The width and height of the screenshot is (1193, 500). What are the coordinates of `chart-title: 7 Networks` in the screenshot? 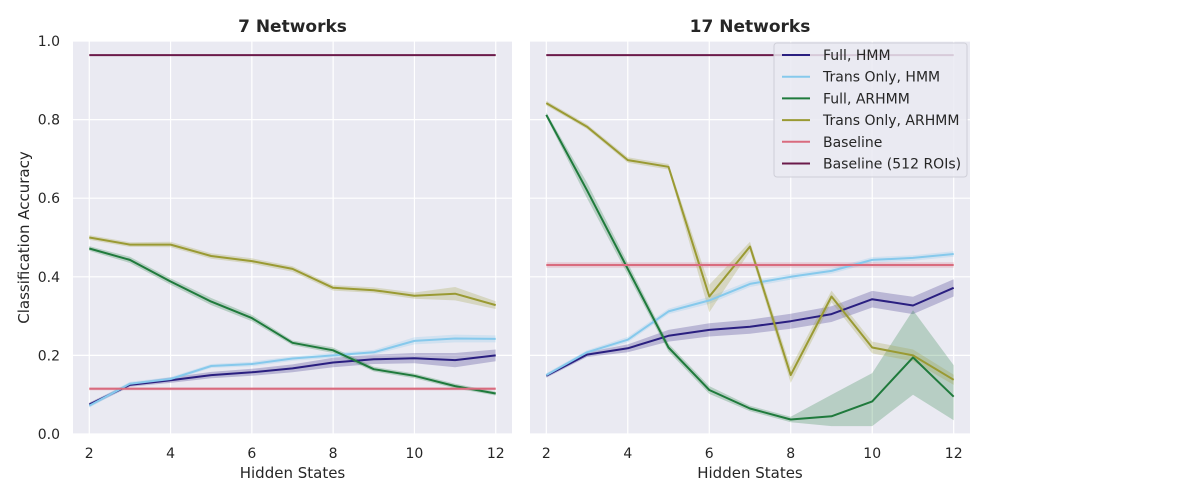 It's located at (292, 27).